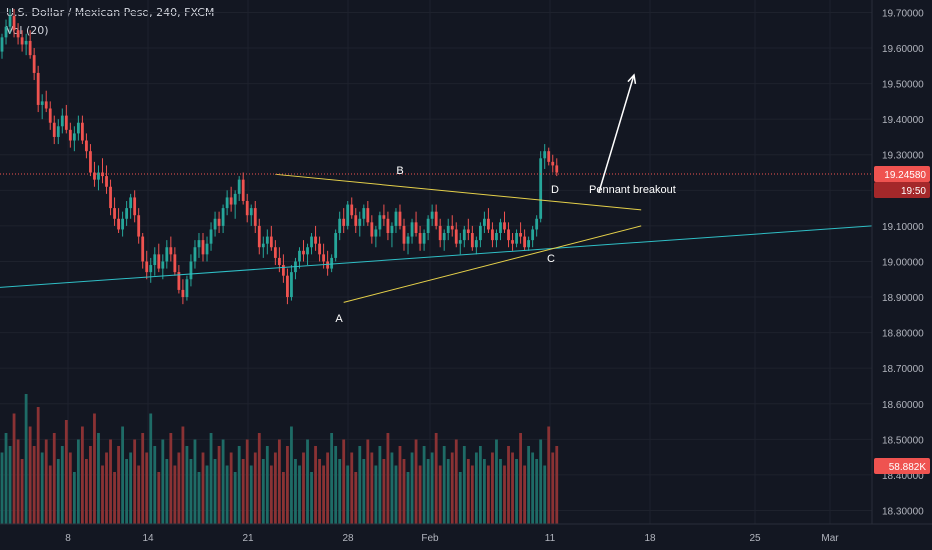 This screenshot has height=550, width=932. Describe the element at coordinates (830, 538) in the screenshot. I see `x-tick-label: Mar` at that location.